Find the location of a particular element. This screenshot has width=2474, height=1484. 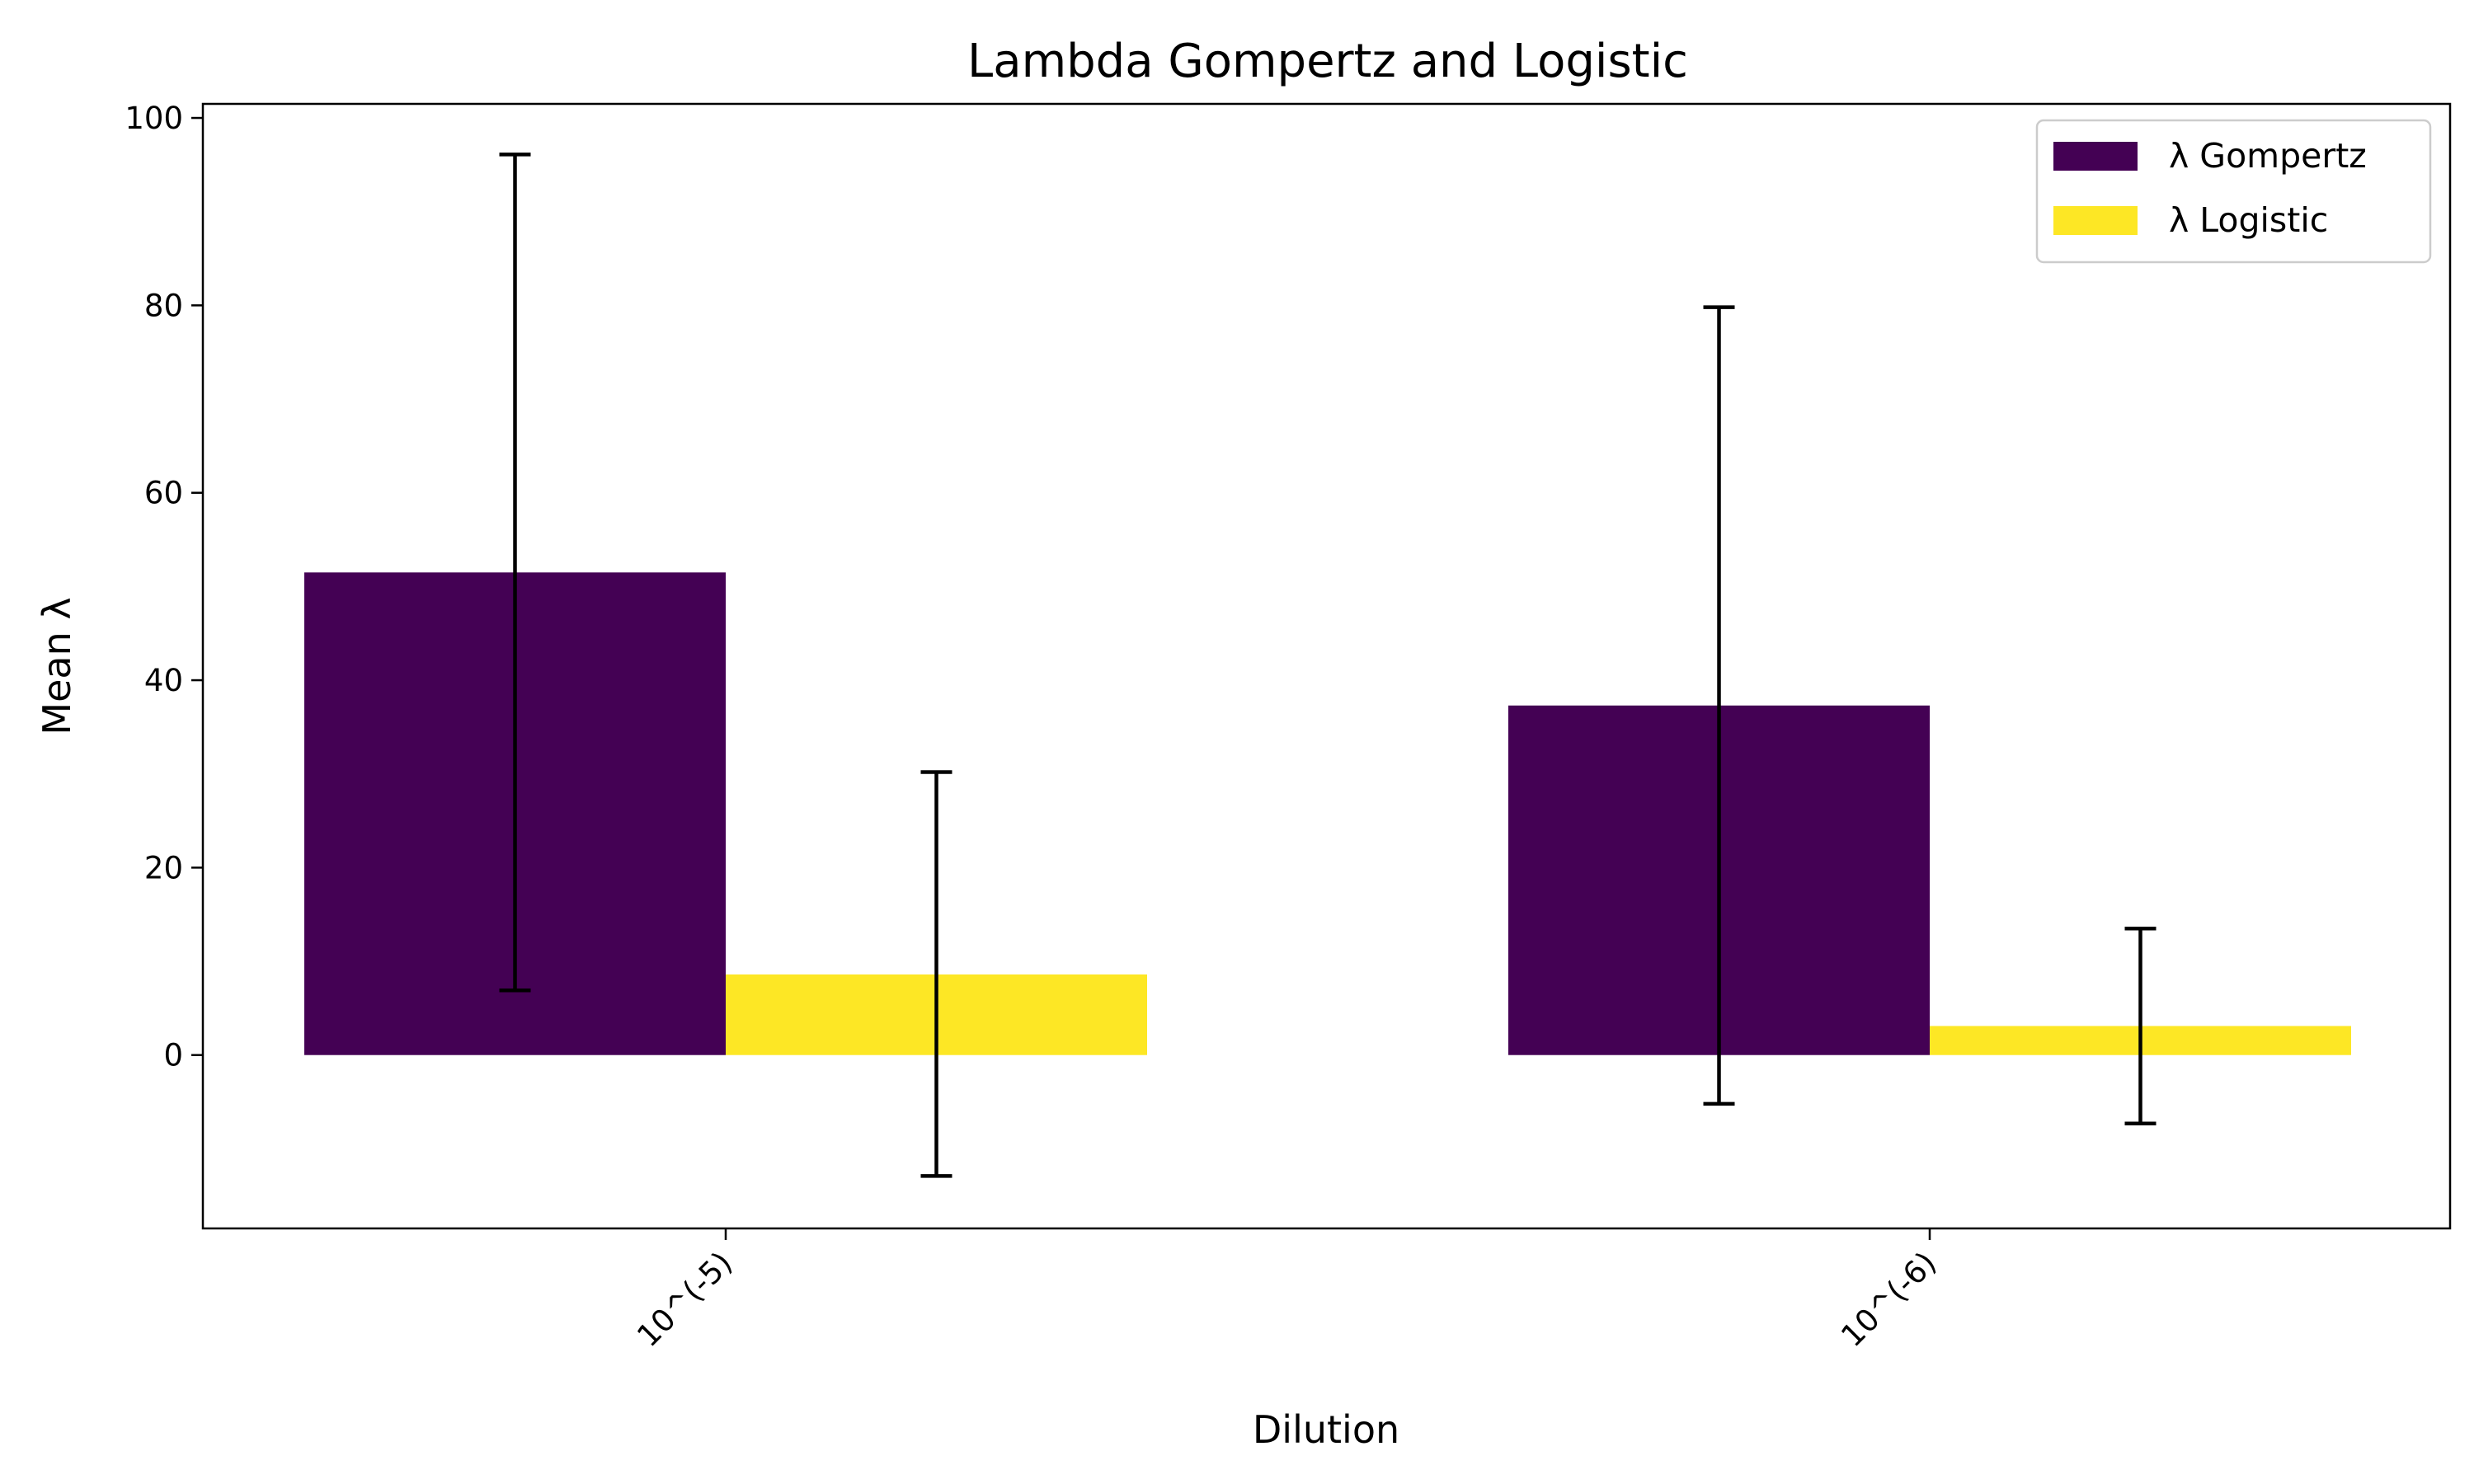

y-tick-label-80: 80 is located at coordinates (163, 305).